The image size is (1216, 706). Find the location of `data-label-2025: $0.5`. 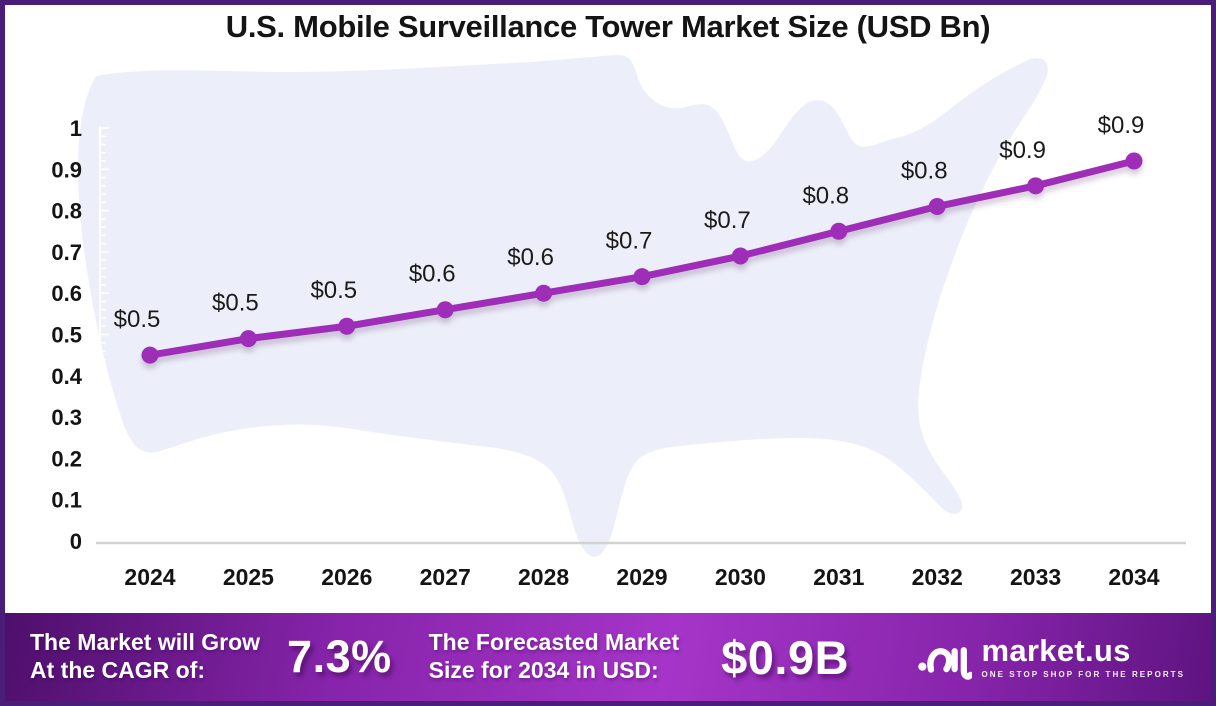

data-label-2025: $0.5 is located at coordinates (235, 303).